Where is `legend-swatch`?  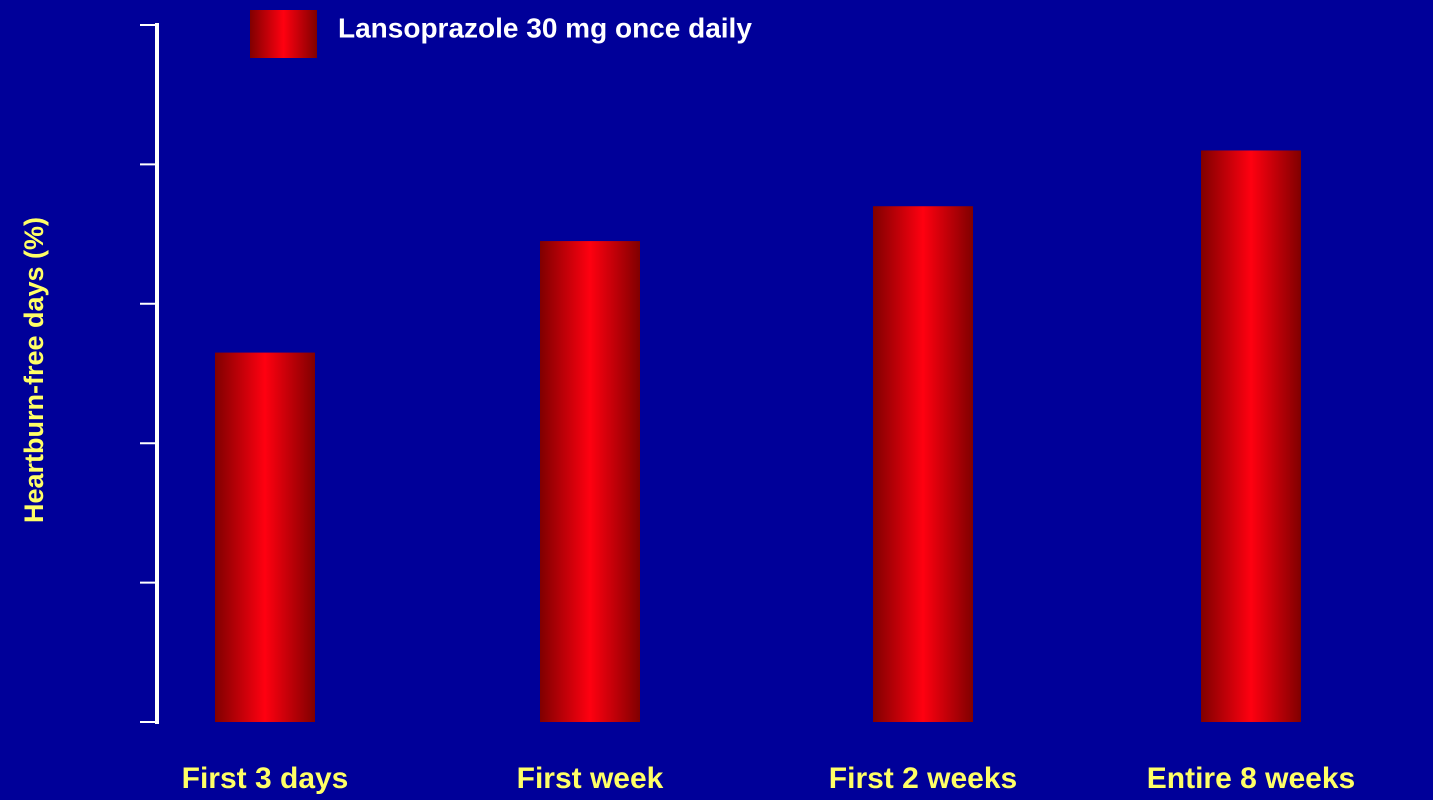 legend-swatch is located at coordinates (283, 34).